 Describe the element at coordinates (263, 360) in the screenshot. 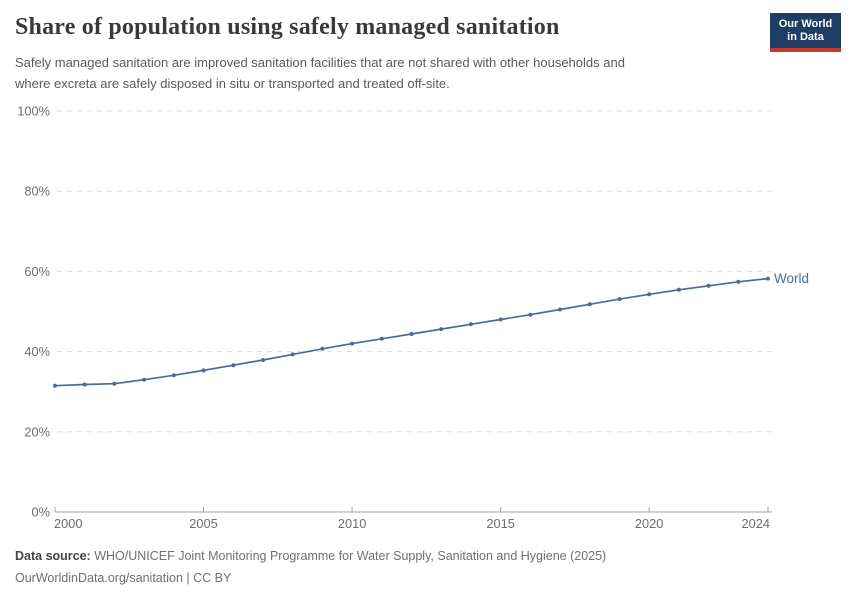

I see `data-point-2007` at that location.